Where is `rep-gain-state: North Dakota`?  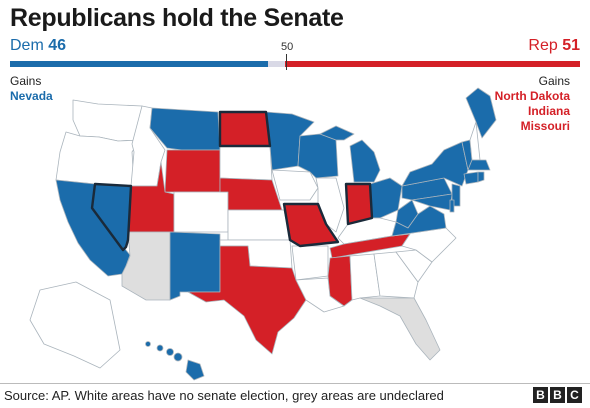 rep-gain-state: North Dakota is located at coordinates (532, 96).